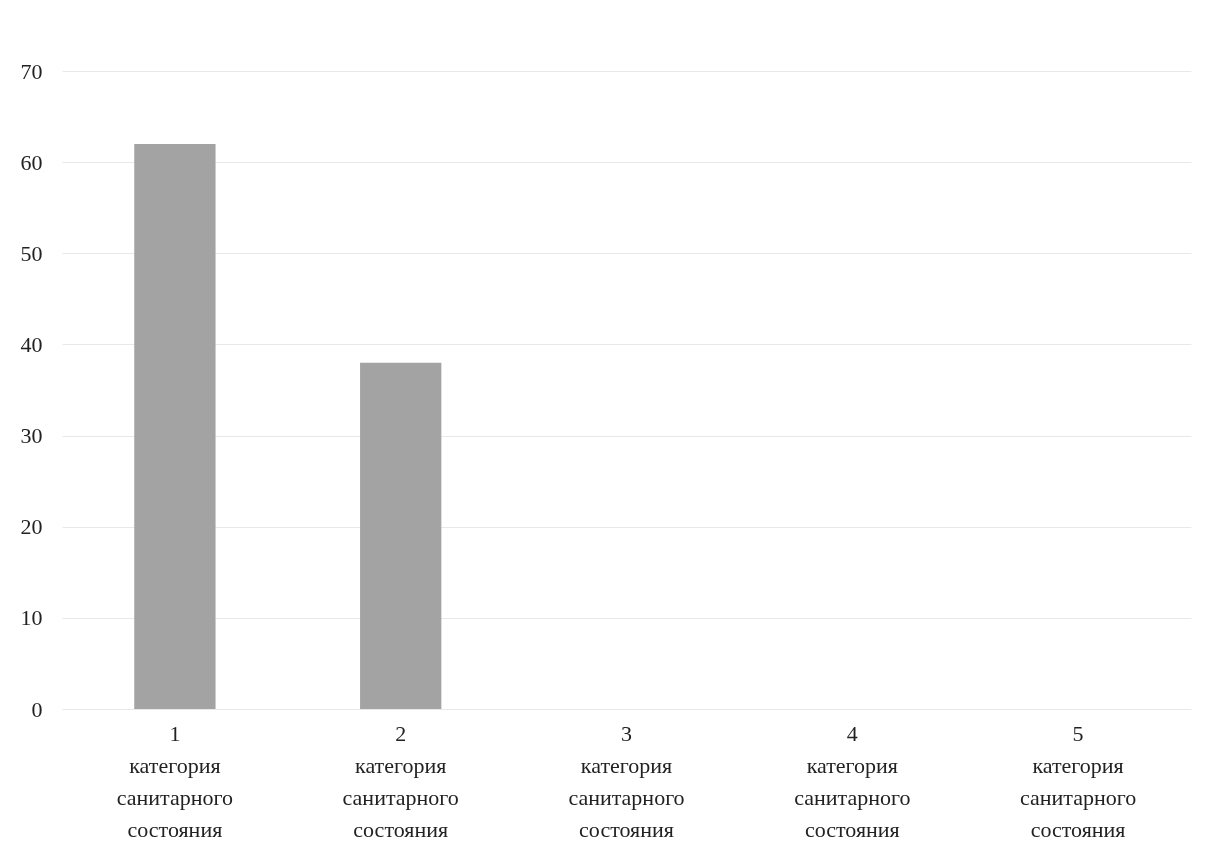 The height and width of the screenshot is (850, 1211). What do you see at coordinates (31, 71) in the screenshot?
I see `y-tick-label: 70` at bounding box center [31, 71].